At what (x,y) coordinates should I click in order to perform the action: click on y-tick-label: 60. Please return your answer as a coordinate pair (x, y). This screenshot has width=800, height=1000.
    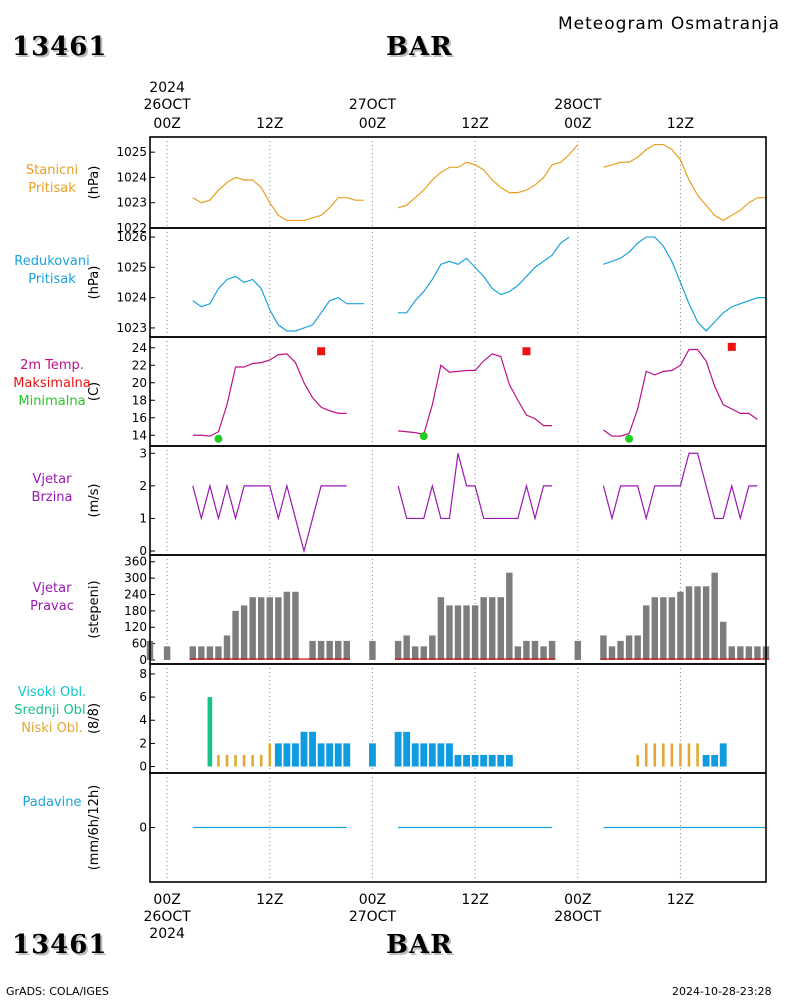
    Looking at the image, I should click on (139, 644).